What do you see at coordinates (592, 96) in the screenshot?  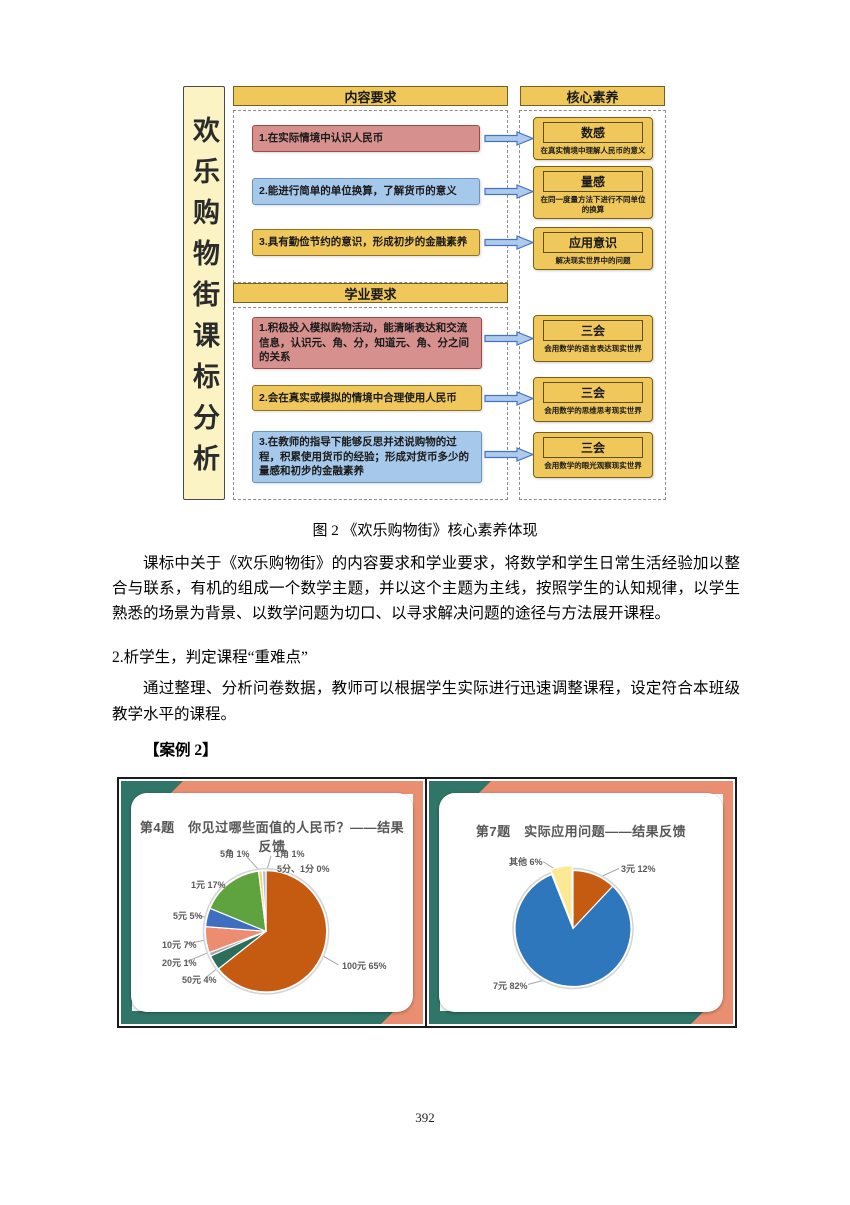 I see `core-literacy-header: 核心素养` at bounding box center [592, 96].